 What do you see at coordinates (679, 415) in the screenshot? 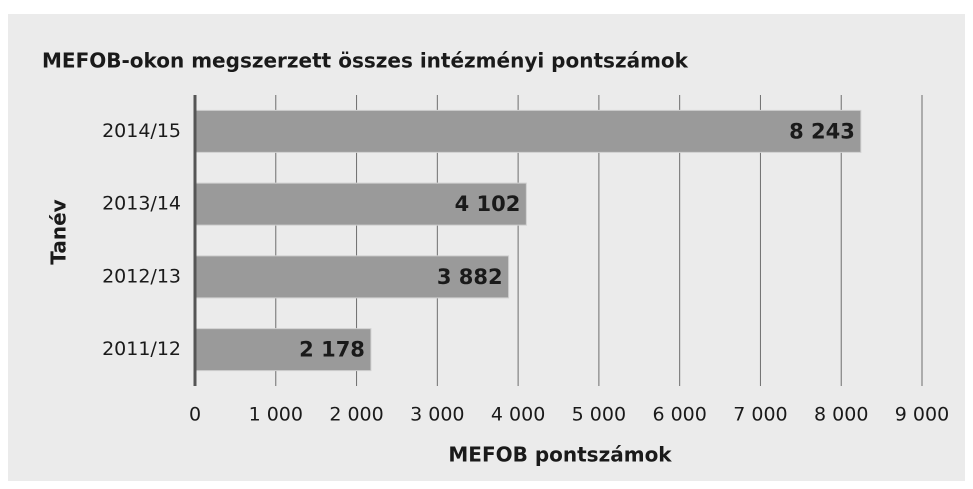
I see `x-tick-label: 6 000` at bounding box center [679, 415].